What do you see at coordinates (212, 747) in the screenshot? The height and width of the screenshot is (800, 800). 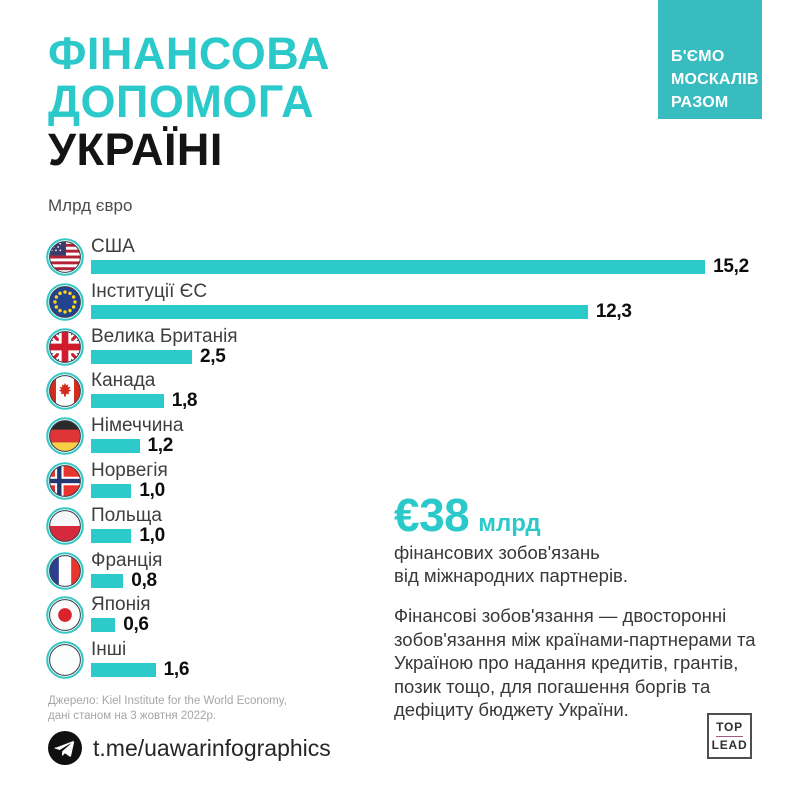 I see `telegram-handle: t.me/uawarinfographics` at bounding box center [212, 747].